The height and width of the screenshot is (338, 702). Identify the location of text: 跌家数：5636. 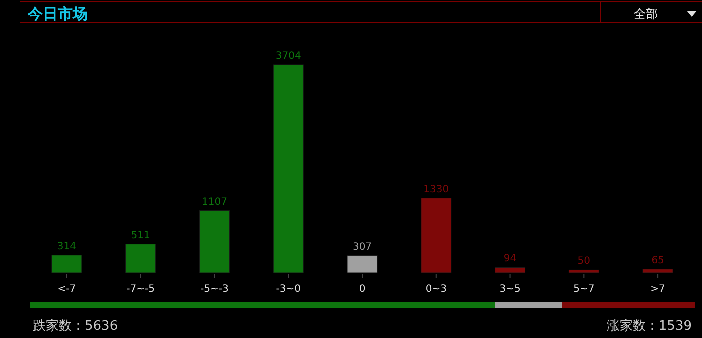
(75, 326).